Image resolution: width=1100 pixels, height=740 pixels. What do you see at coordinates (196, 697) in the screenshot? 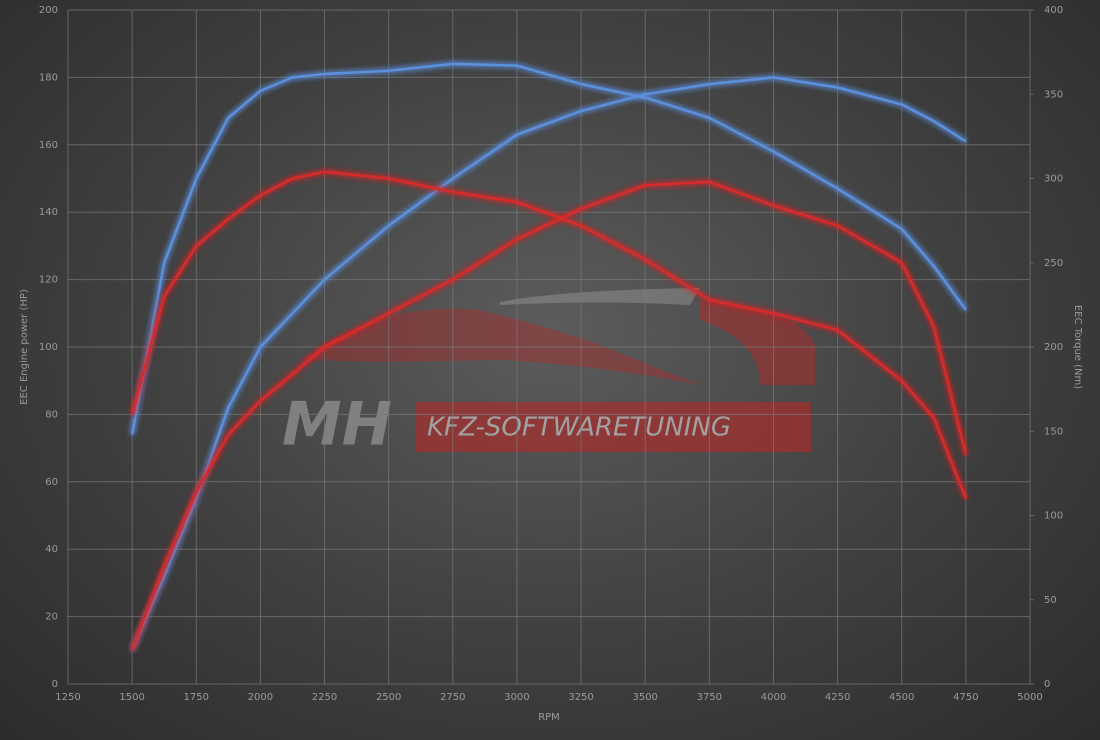
I see `x-tick-label: 1750` at bounding box center [196, 697].